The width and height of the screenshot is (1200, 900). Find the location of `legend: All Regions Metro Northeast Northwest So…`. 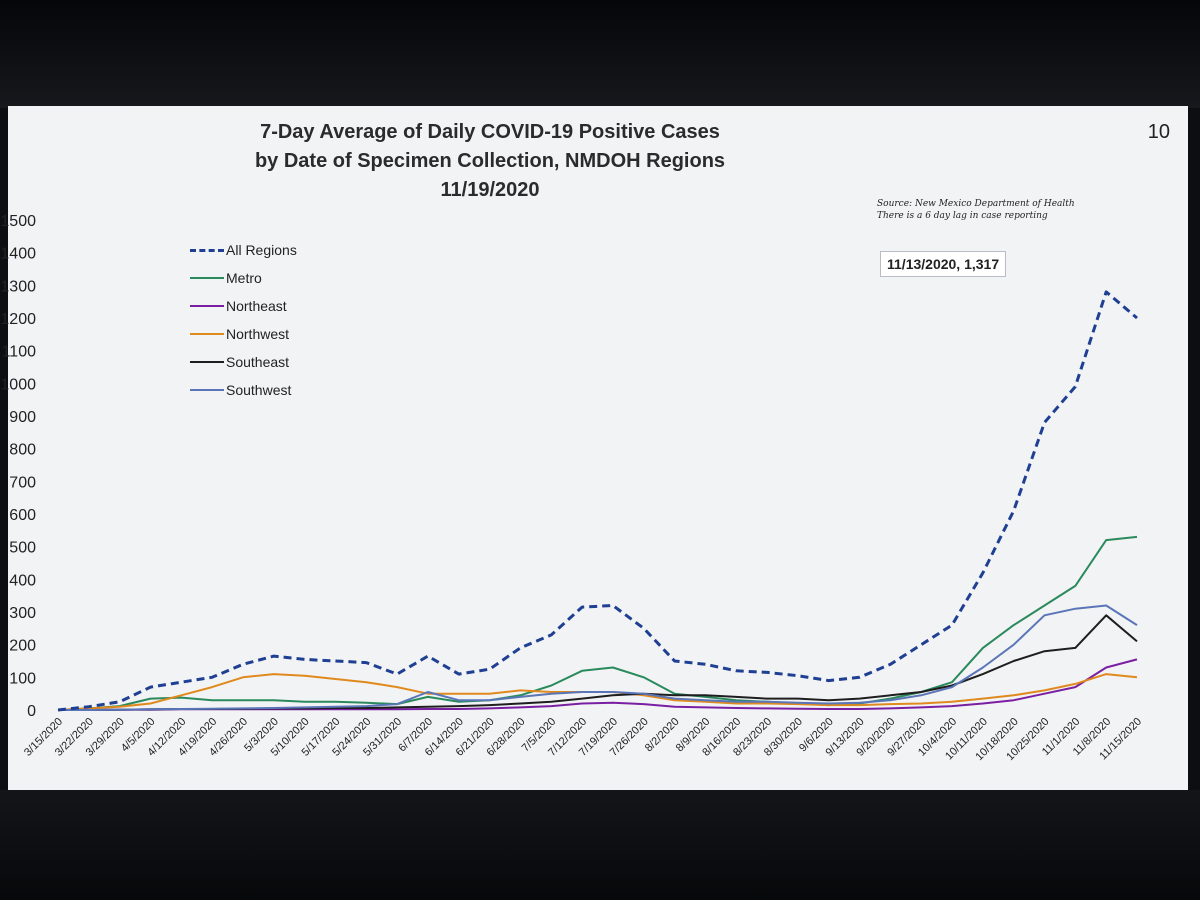

legend: All Regions Metro Northeast Northwest So… is located at coordinates (243, 320).